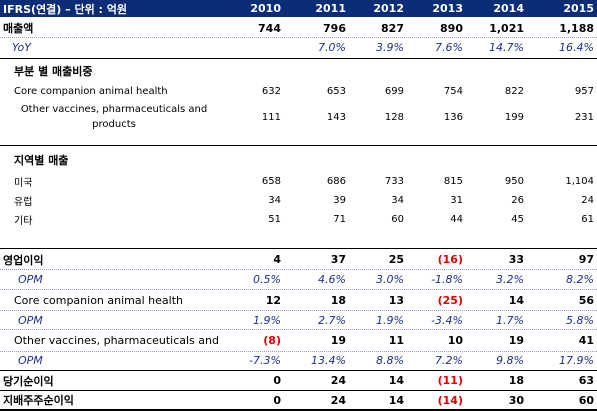 This screenshot has width=597, height=411. I want to click on segment-title-row-label: 부분 별 매출비중, so click(53, 71).